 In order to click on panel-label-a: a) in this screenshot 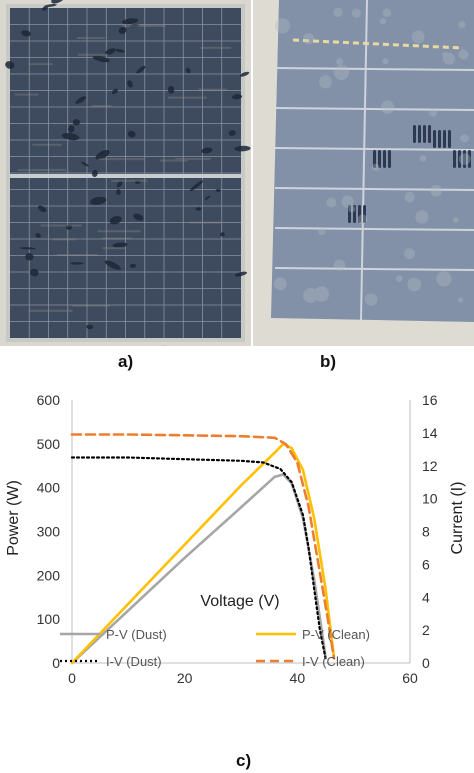, I will do `click(126, 361)`.